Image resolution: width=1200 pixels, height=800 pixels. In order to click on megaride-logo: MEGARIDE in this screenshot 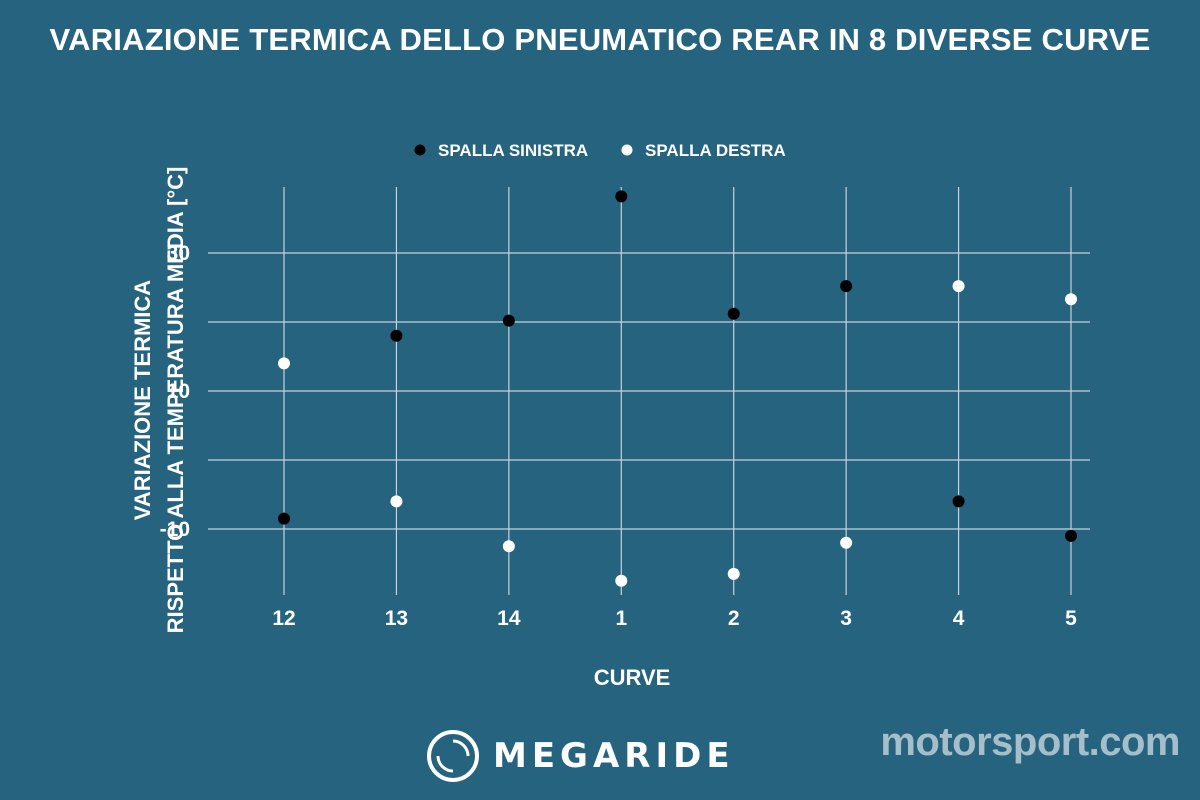, I will do `click(580, 756)`.